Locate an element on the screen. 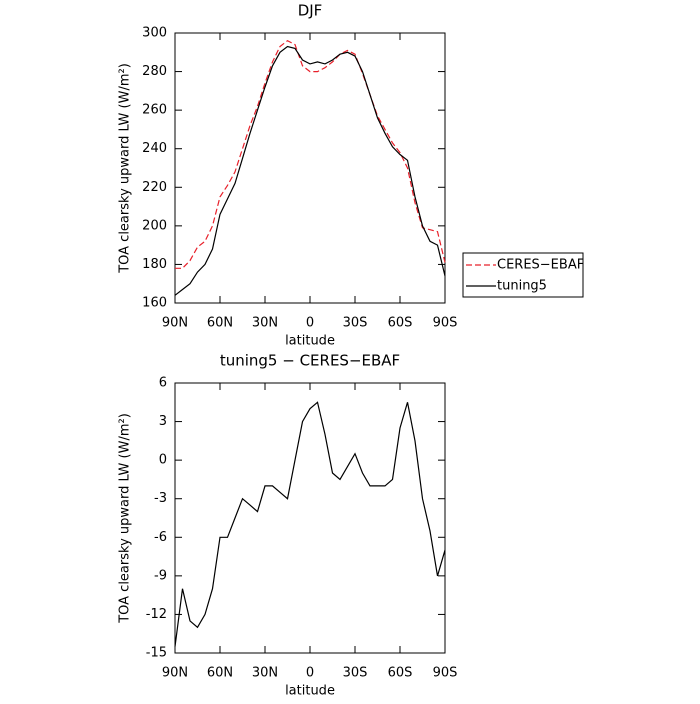 This screenshot has height=704, width=700. chart-title: DJF is located at coordinates (310, 11).